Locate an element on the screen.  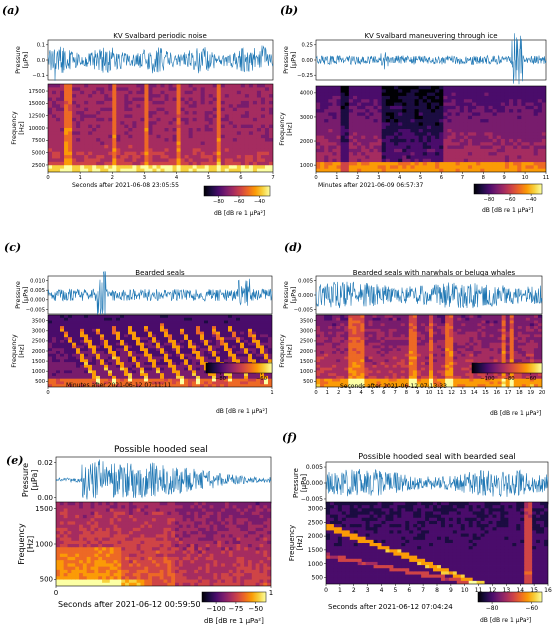
x-tick-label: 6 is located at coordinates (409, 590).